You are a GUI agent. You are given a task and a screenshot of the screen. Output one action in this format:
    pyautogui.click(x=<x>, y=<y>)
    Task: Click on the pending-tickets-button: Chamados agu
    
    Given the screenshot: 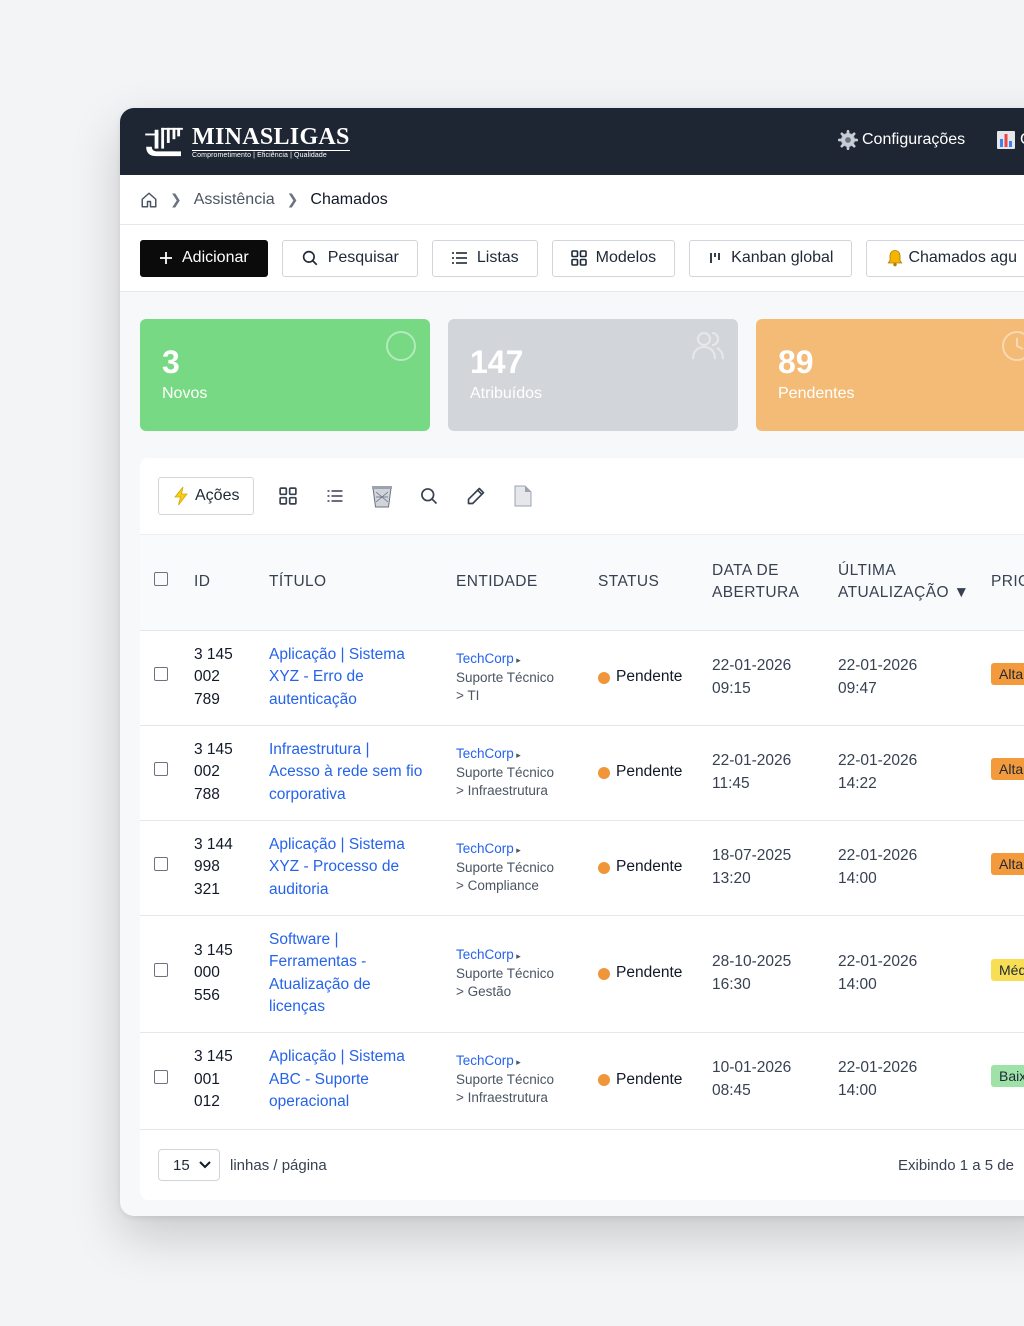 What is the action you would take?
    pyautogui.click(x=945, y=258)
    